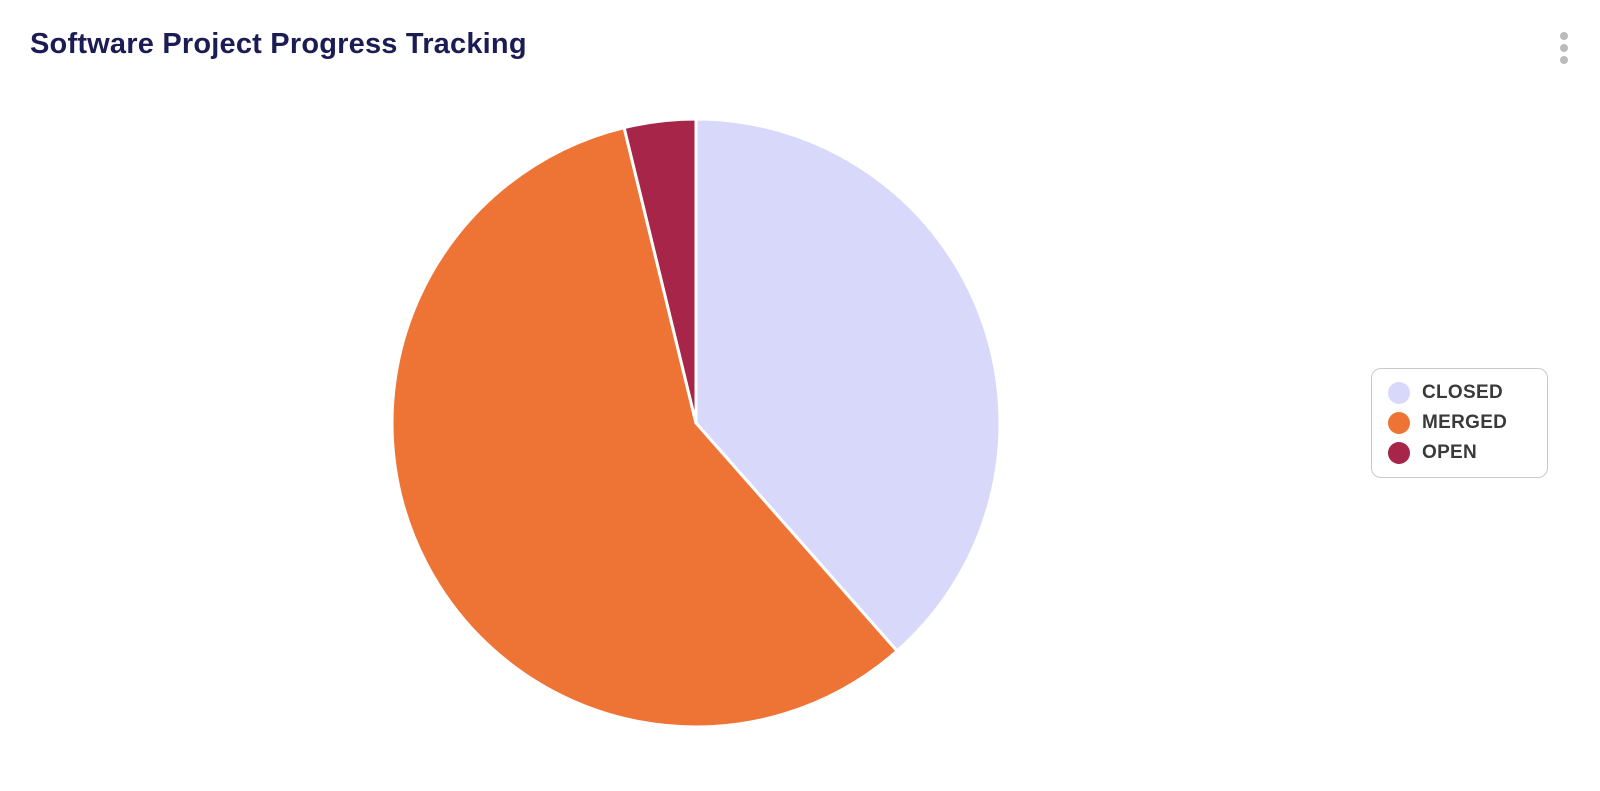 The image size is (1600, 791). Describe the element at coordinates (848, 385) in the screenshot. I see `pie-slice-closed` at that location.